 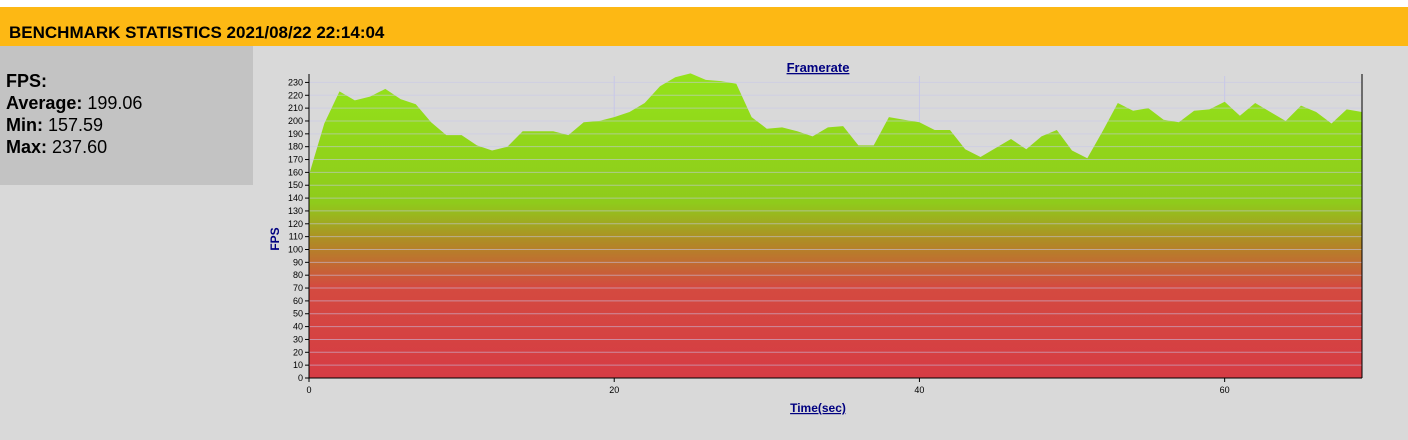 I want to click on y-tick-label: 20, so click(x=298, y=352).